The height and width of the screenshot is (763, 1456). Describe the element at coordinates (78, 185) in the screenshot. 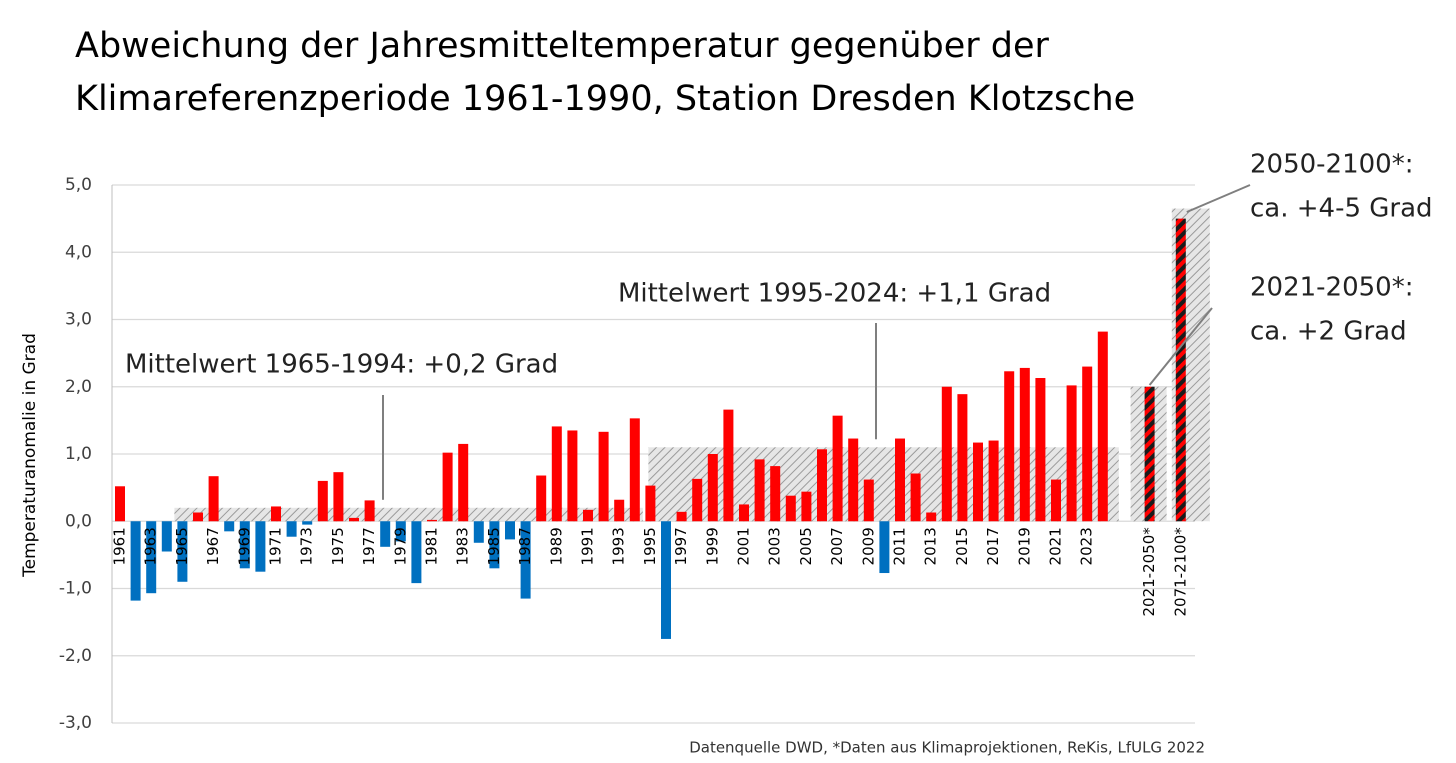

I see `y-tick-label: 5,0` at that location.